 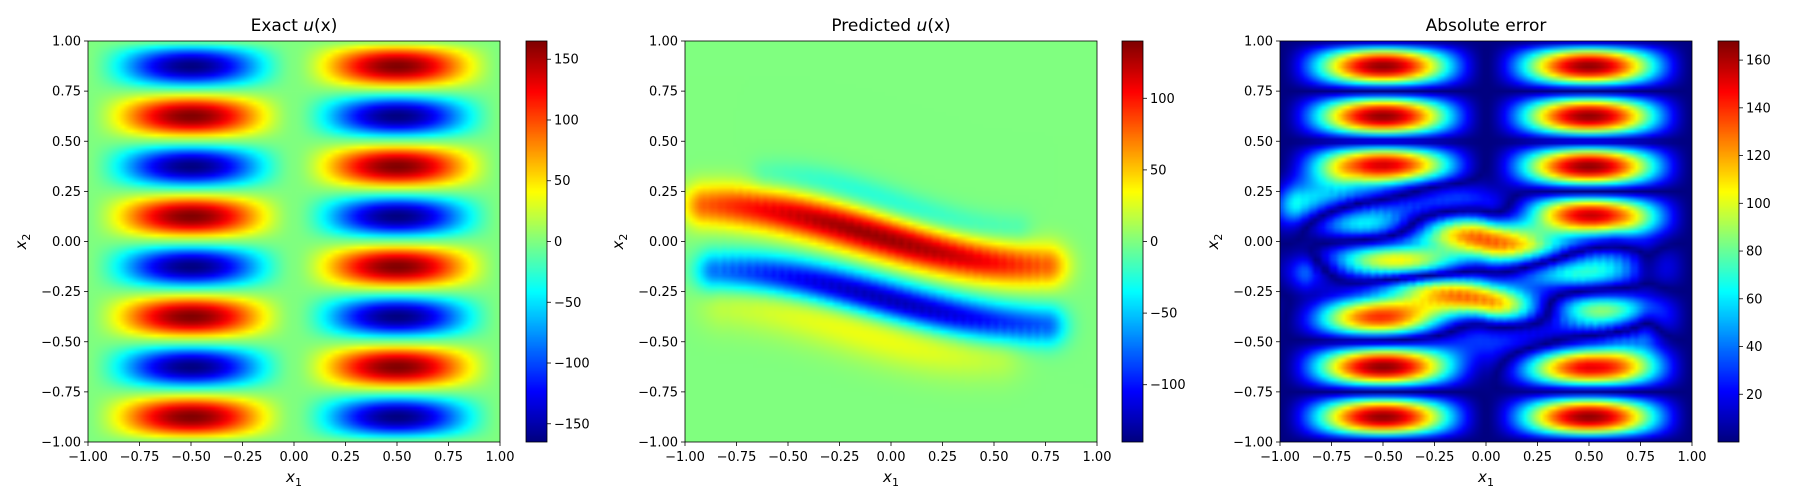 What do you see at coordinates (572, 424) in the screenshot?
I see `colorbar-tick-label: −150` at bounding box center [572, 424].